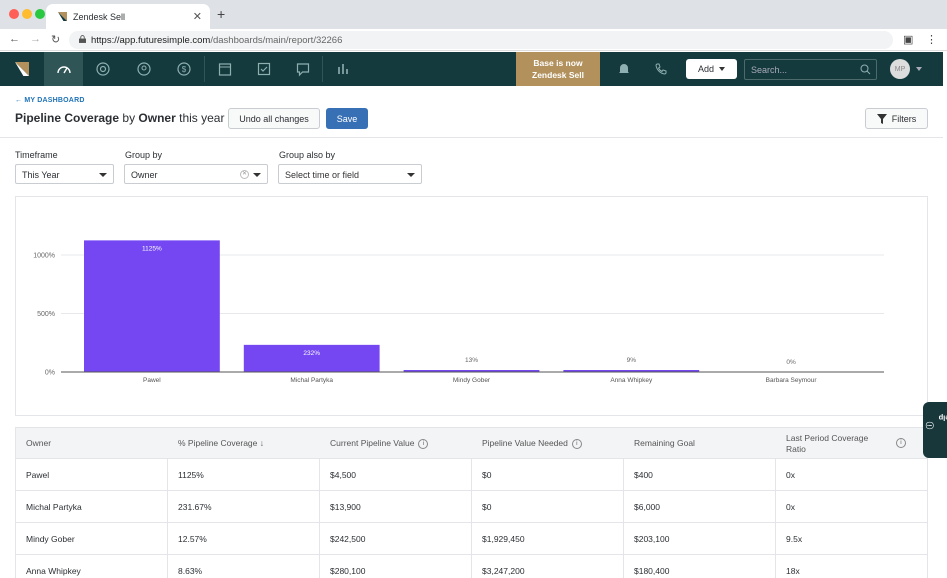  I want to click on column-header-last-period-coverage-ratio: Last Period Coverage Ratio, so click(831, 443).